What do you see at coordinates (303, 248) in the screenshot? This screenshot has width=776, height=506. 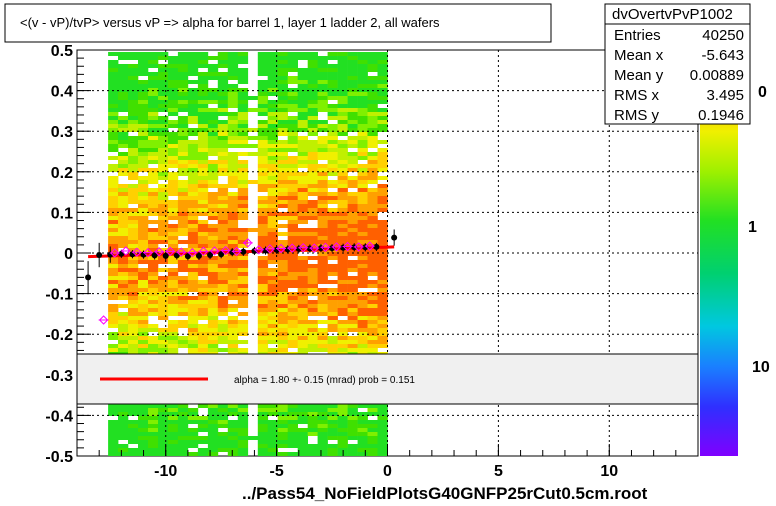 I see `magenta-profile-point` at bounding box center [303, 248].